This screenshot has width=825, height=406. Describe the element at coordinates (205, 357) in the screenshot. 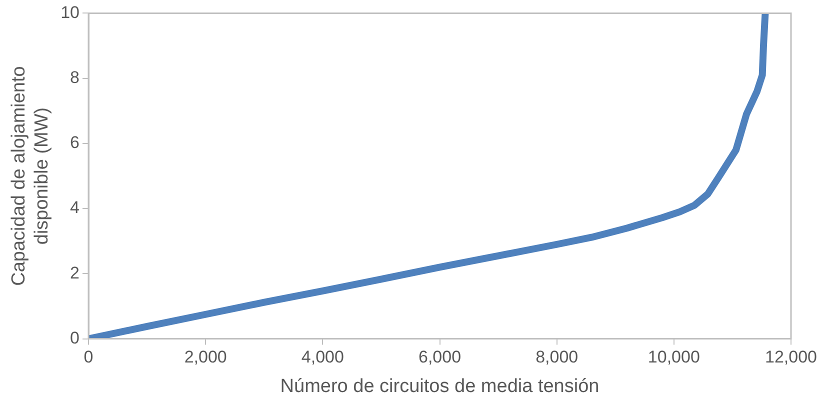

I see `x-tick-label: 2,000` at that location.